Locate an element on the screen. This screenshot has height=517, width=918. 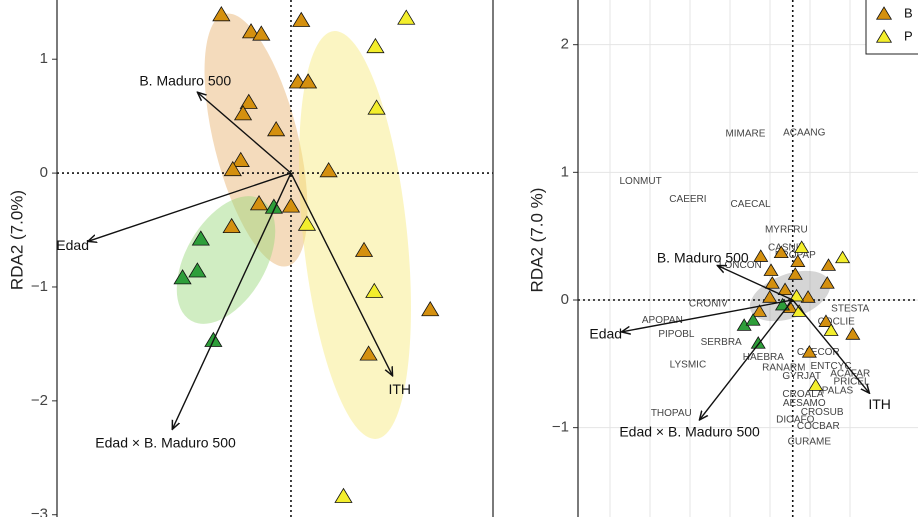
species-label: CRONIV is located at coordinates (708, 303).